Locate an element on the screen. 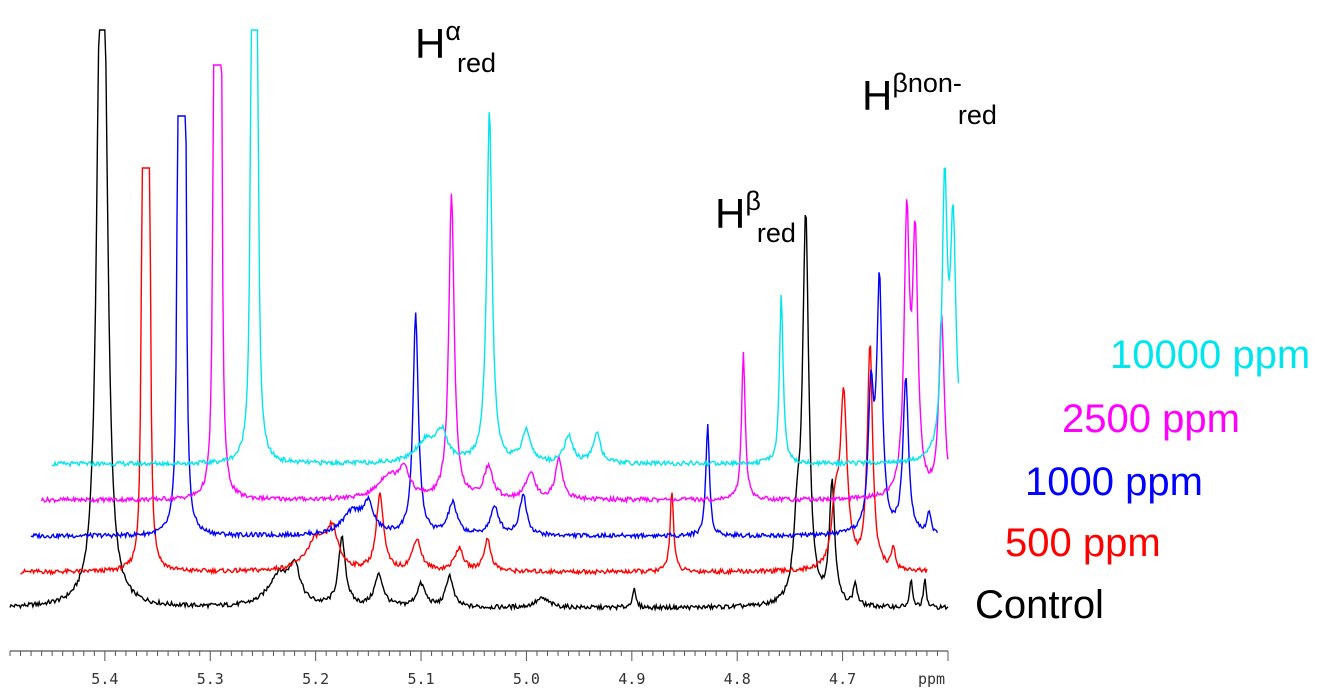 This screenshot has width=1330, height=696. series-label-10000-ppm: 10000 ppm is located at coordinates (1210, 355).